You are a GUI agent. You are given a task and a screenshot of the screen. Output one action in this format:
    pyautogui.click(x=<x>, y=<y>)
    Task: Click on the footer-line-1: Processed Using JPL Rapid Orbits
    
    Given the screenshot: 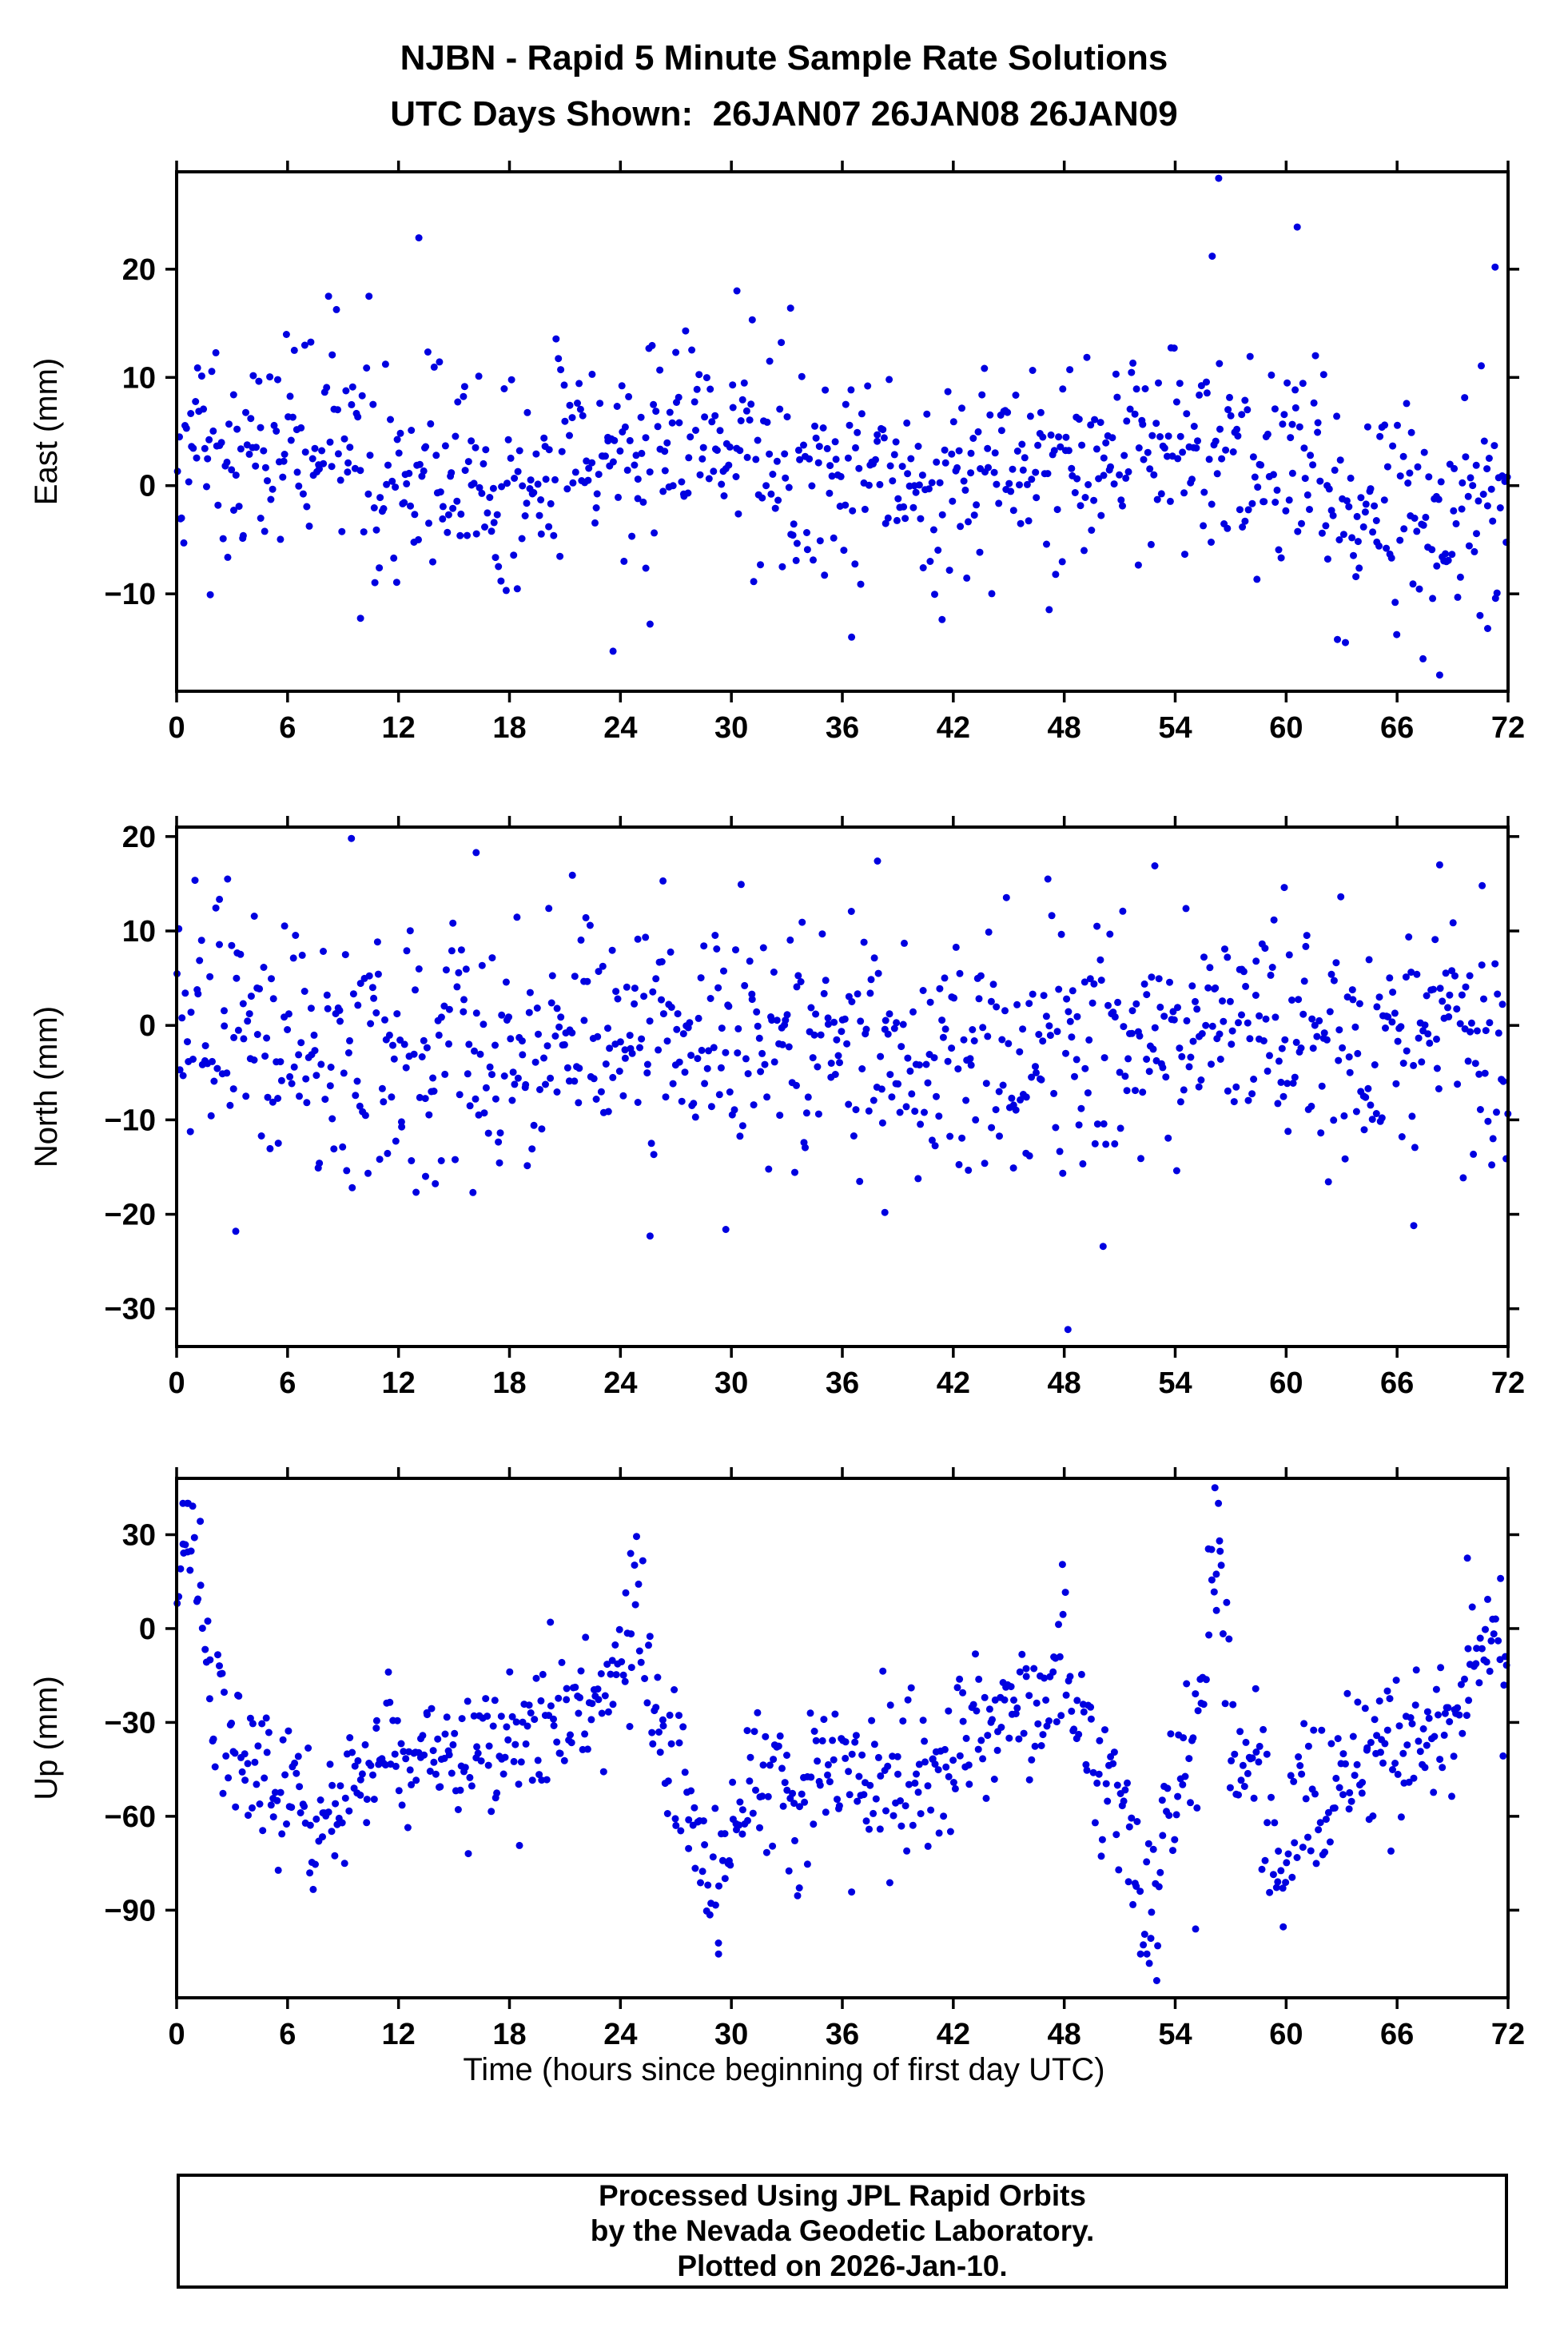 What is the action you would take?
    pyautogui.click(x=842, y=2195)
    